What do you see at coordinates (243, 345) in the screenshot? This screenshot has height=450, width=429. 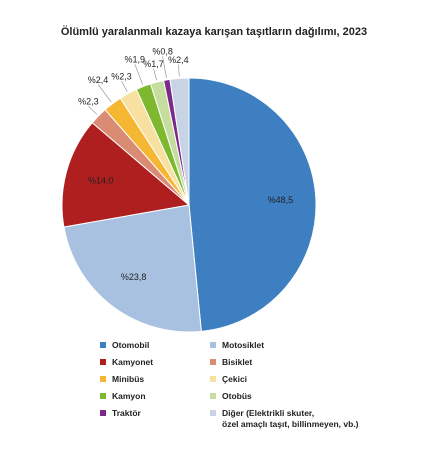 I see `legend-label: Motosiklet` at bounding box center [243, 345].